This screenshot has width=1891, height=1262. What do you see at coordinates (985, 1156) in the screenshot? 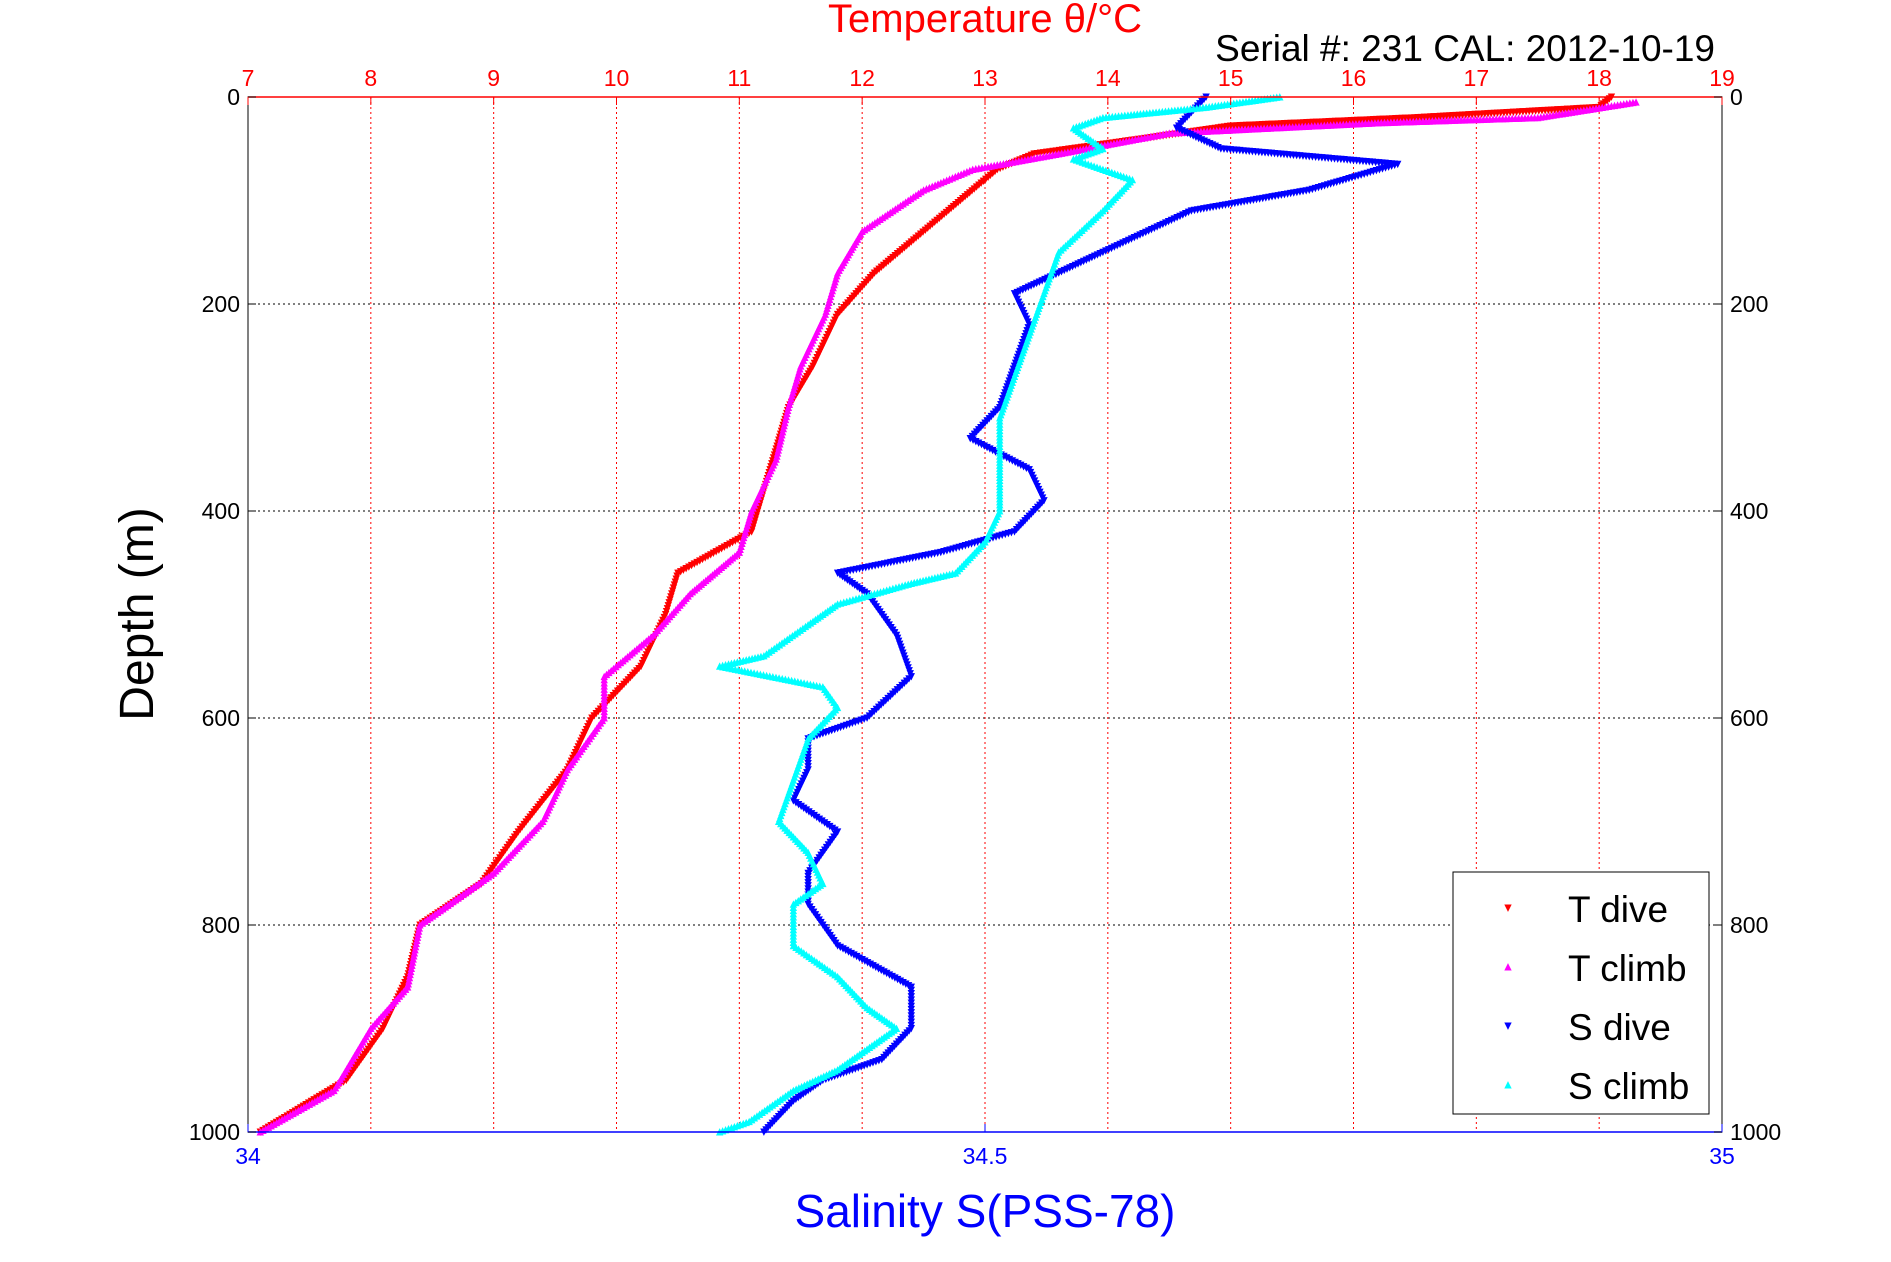
I see `salinity-tick-label: 34.5` at bounding box center [985, 1156].